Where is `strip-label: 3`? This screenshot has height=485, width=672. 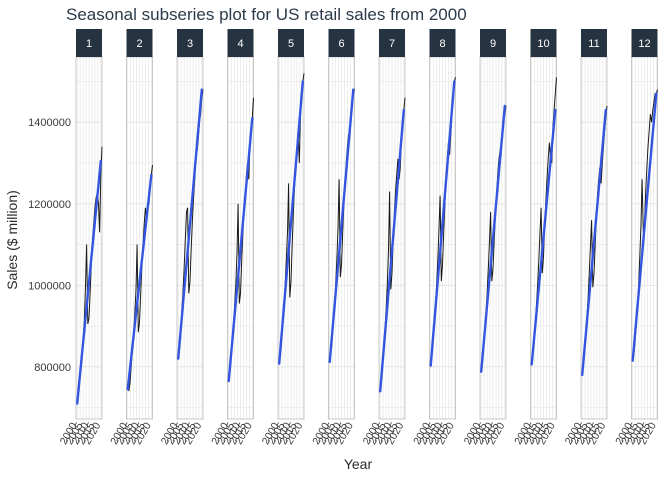 strip-label: 3 is located at coordinates (190, 44).